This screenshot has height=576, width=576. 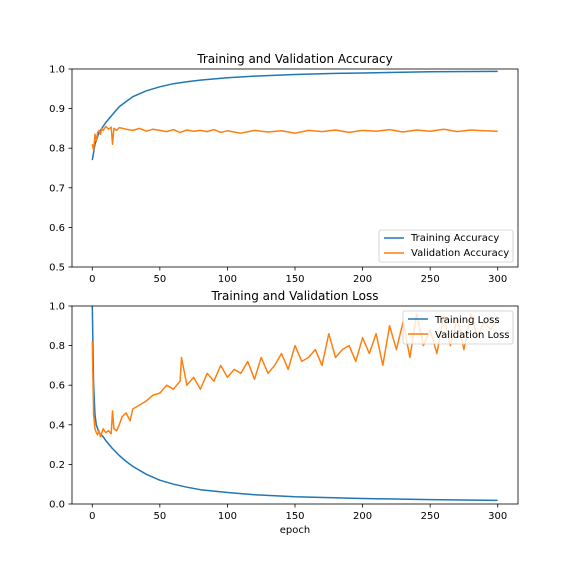 I want to click on series-line-training-accuracy, so click(x=294, y=115).